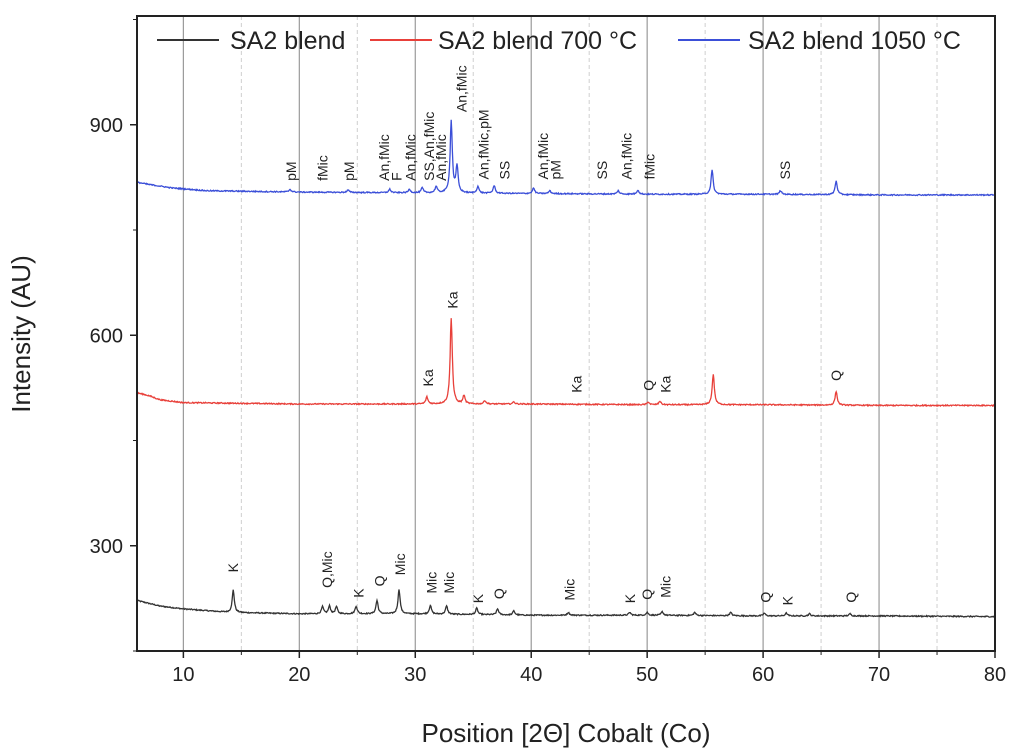 Image resolution: width=1014 pixels, height=755 pixels. I want to click on x-tick-label: 20, so click(299, 675).